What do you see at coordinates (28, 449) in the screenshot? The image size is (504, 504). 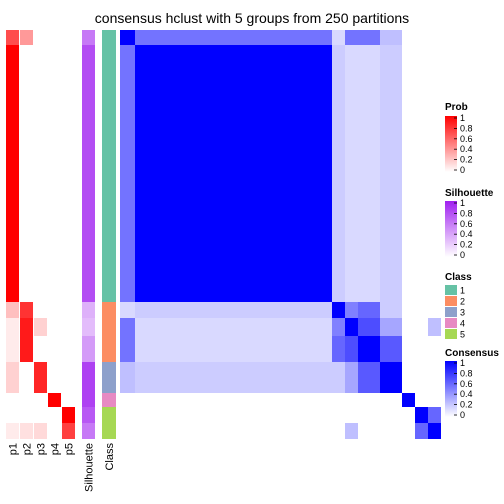 I see `column-label-p2: p2` at bounding box center [28, 449].